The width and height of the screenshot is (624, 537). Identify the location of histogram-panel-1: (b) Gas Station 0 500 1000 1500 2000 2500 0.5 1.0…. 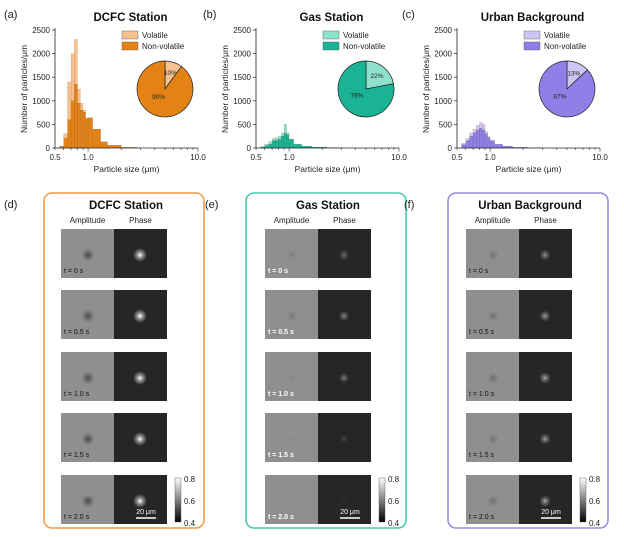
(305, 91).